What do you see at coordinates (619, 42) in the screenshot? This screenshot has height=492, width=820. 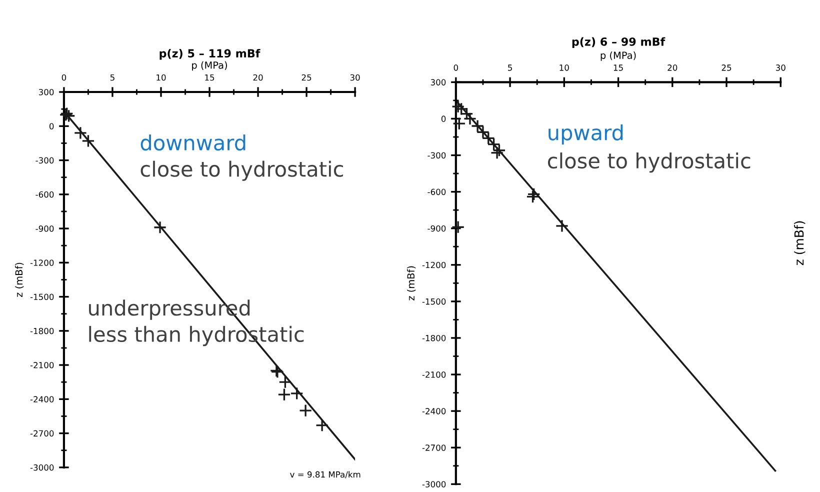 I see `chart-title: p(z) 6 – 99 mBf` at bounding box center [619, 42].